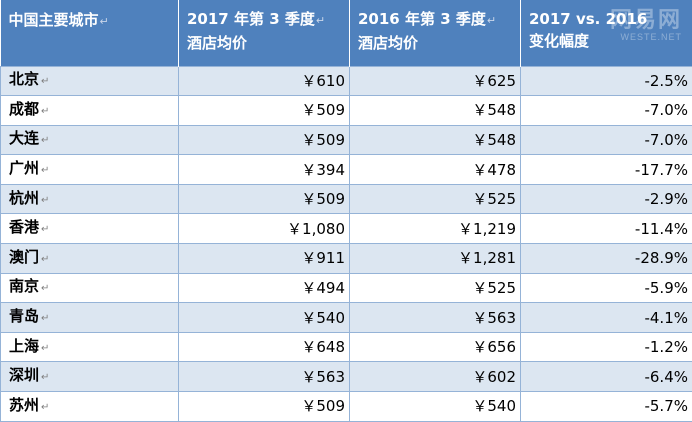 The image size is (692, 422). I want to click on city-cell: 南京 ↵, so click(89, 287).